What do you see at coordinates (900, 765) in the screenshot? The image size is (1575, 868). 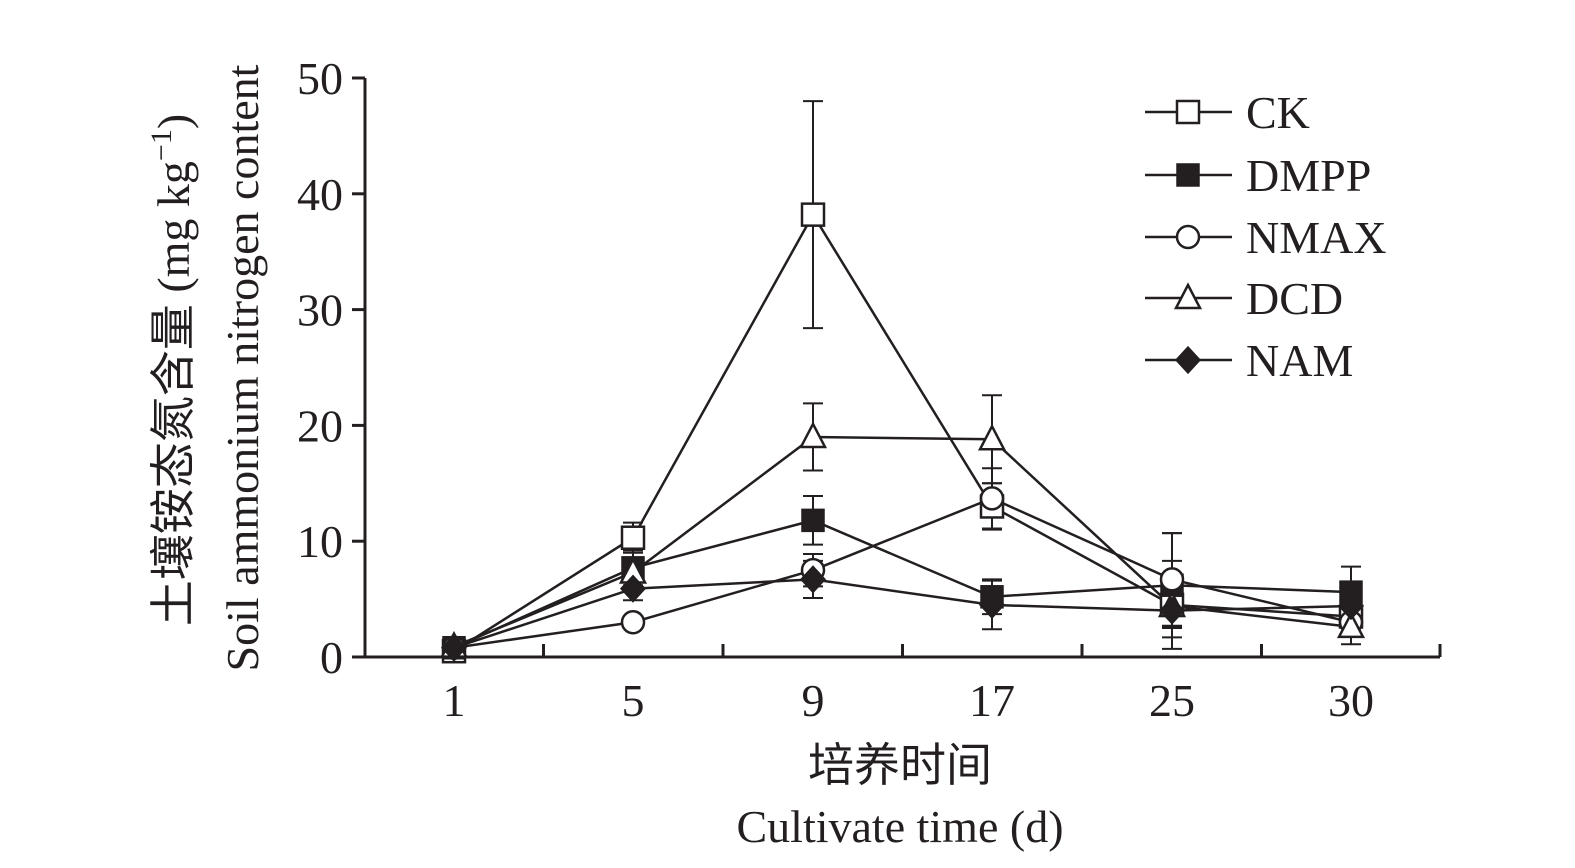 I see `x-axis-title-cn: 培养时间` at bounding box center [900, 765].